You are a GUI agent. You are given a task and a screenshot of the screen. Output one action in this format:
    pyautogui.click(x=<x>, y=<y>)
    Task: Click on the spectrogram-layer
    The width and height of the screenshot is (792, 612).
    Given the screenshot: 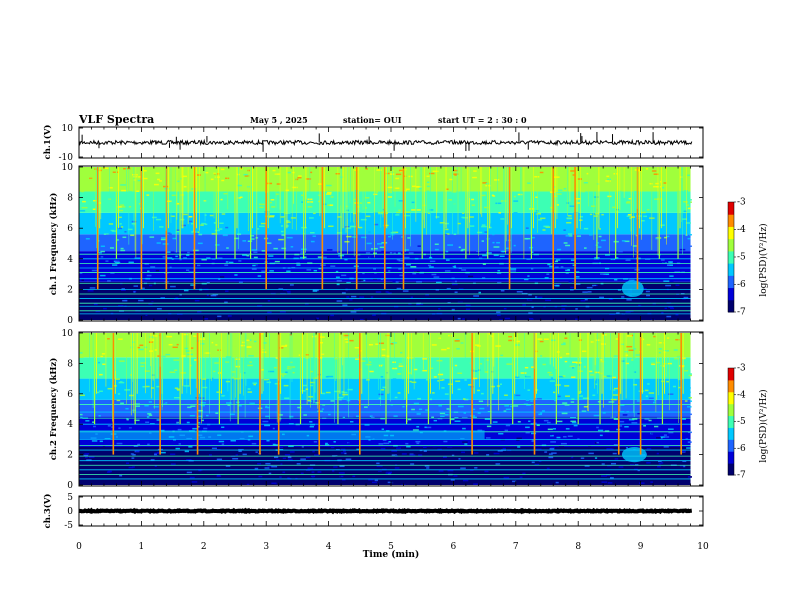 What is the action you would take?
    pyautogui.click(x=385, y=368)
    